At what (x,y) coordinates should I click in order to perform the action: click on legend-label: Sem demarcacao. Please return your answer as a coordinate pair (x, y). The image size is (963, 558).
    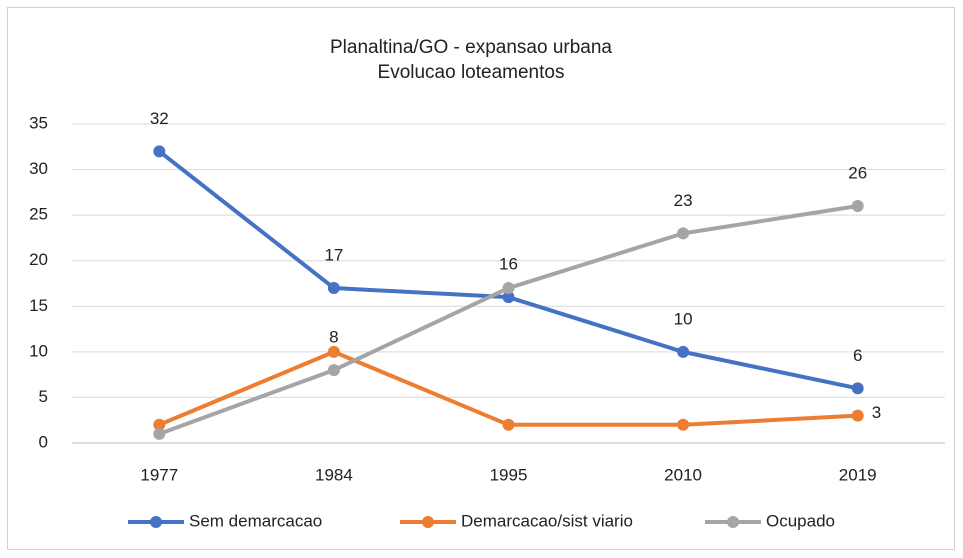
    Looking at the image, I should click on (255, 520).